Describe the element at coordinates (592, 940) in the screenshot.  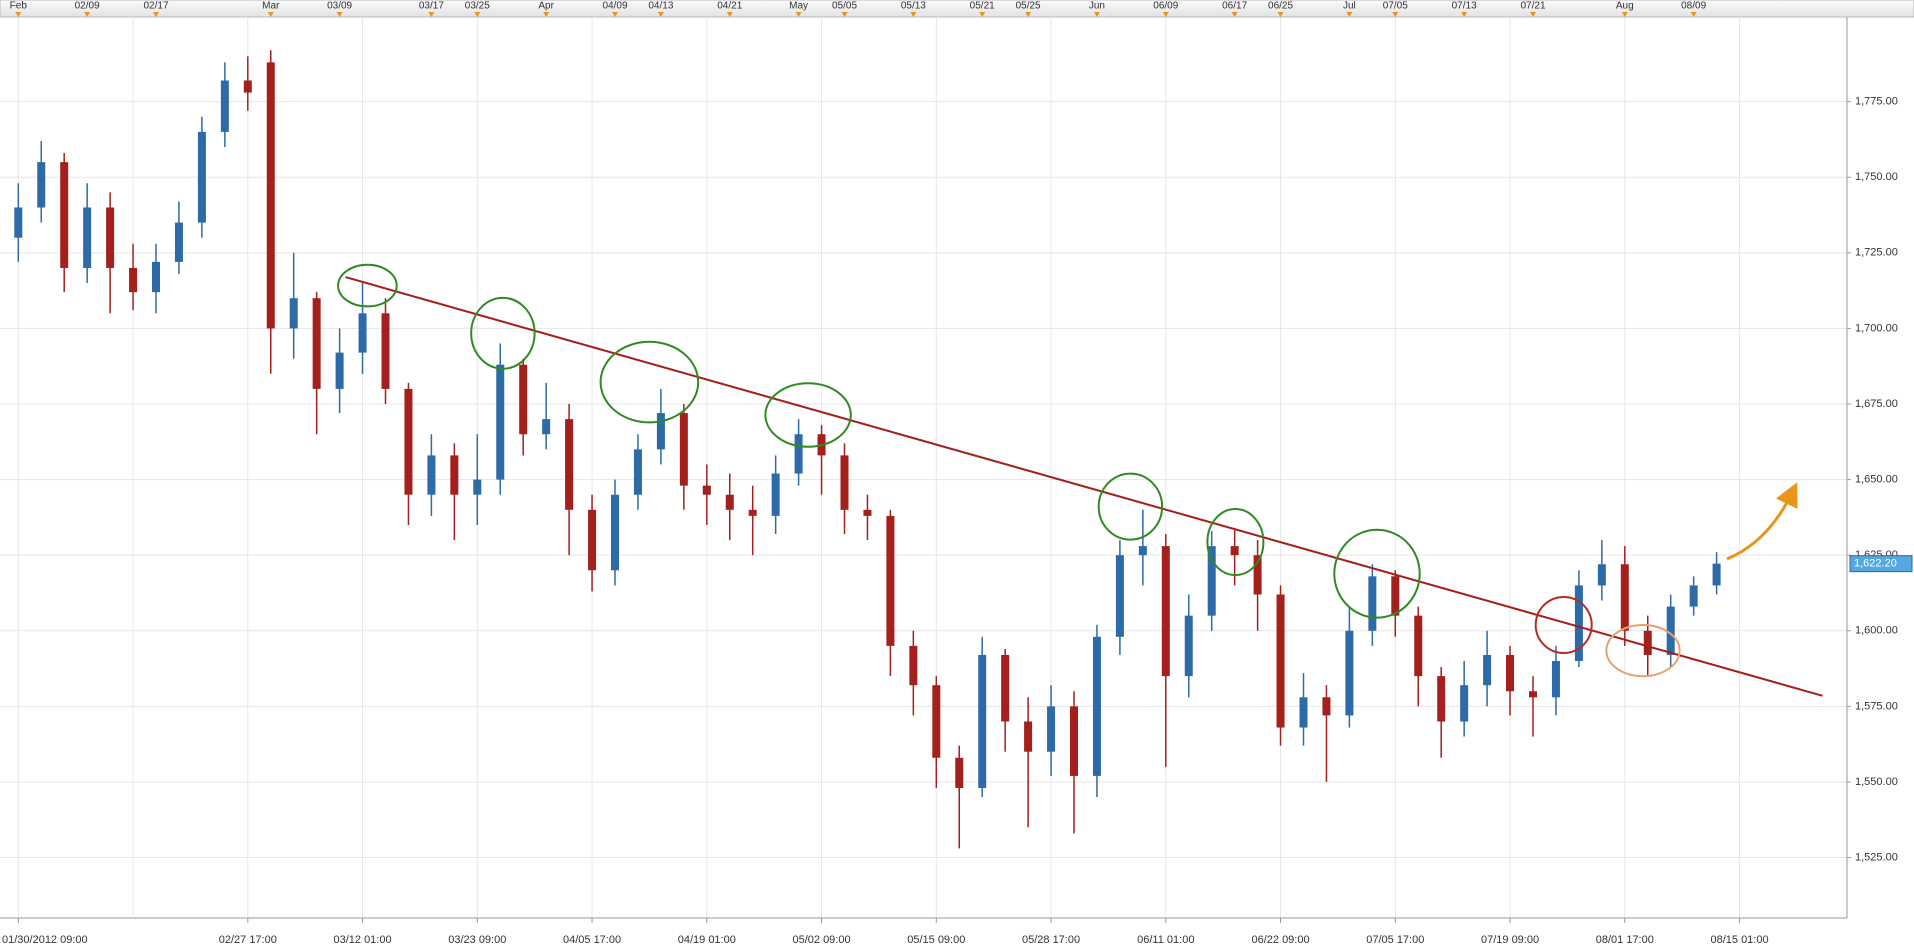
I see `x-tick-label: 04/05 17:00` at that location.